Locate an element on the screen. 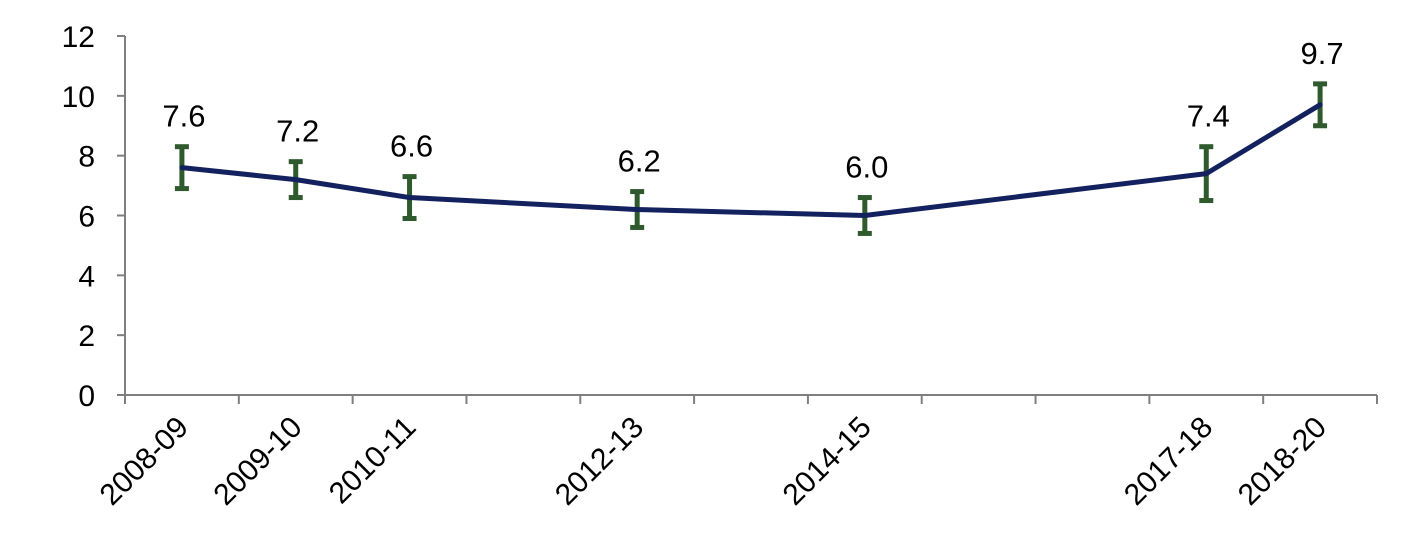  data-label: 7.4 is located at coordinates (1208, 116).